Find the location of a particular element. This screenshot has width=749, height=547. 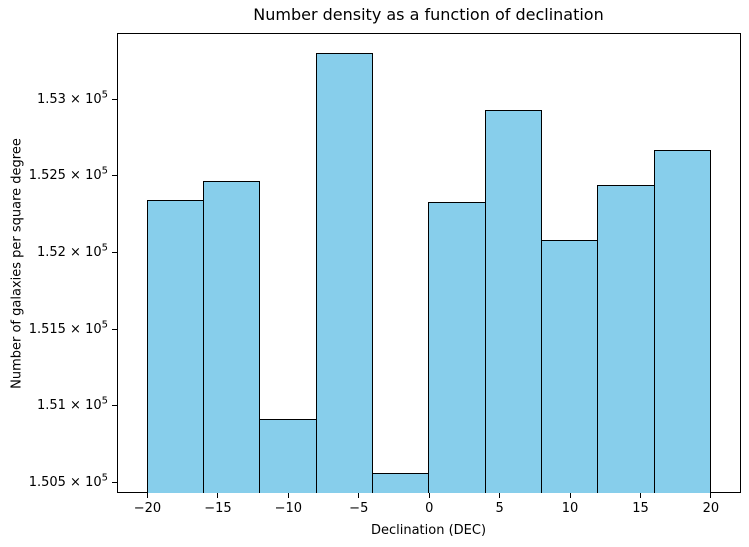

x-axis-label: Declination (DEC) is located at coordinates (428, 530).